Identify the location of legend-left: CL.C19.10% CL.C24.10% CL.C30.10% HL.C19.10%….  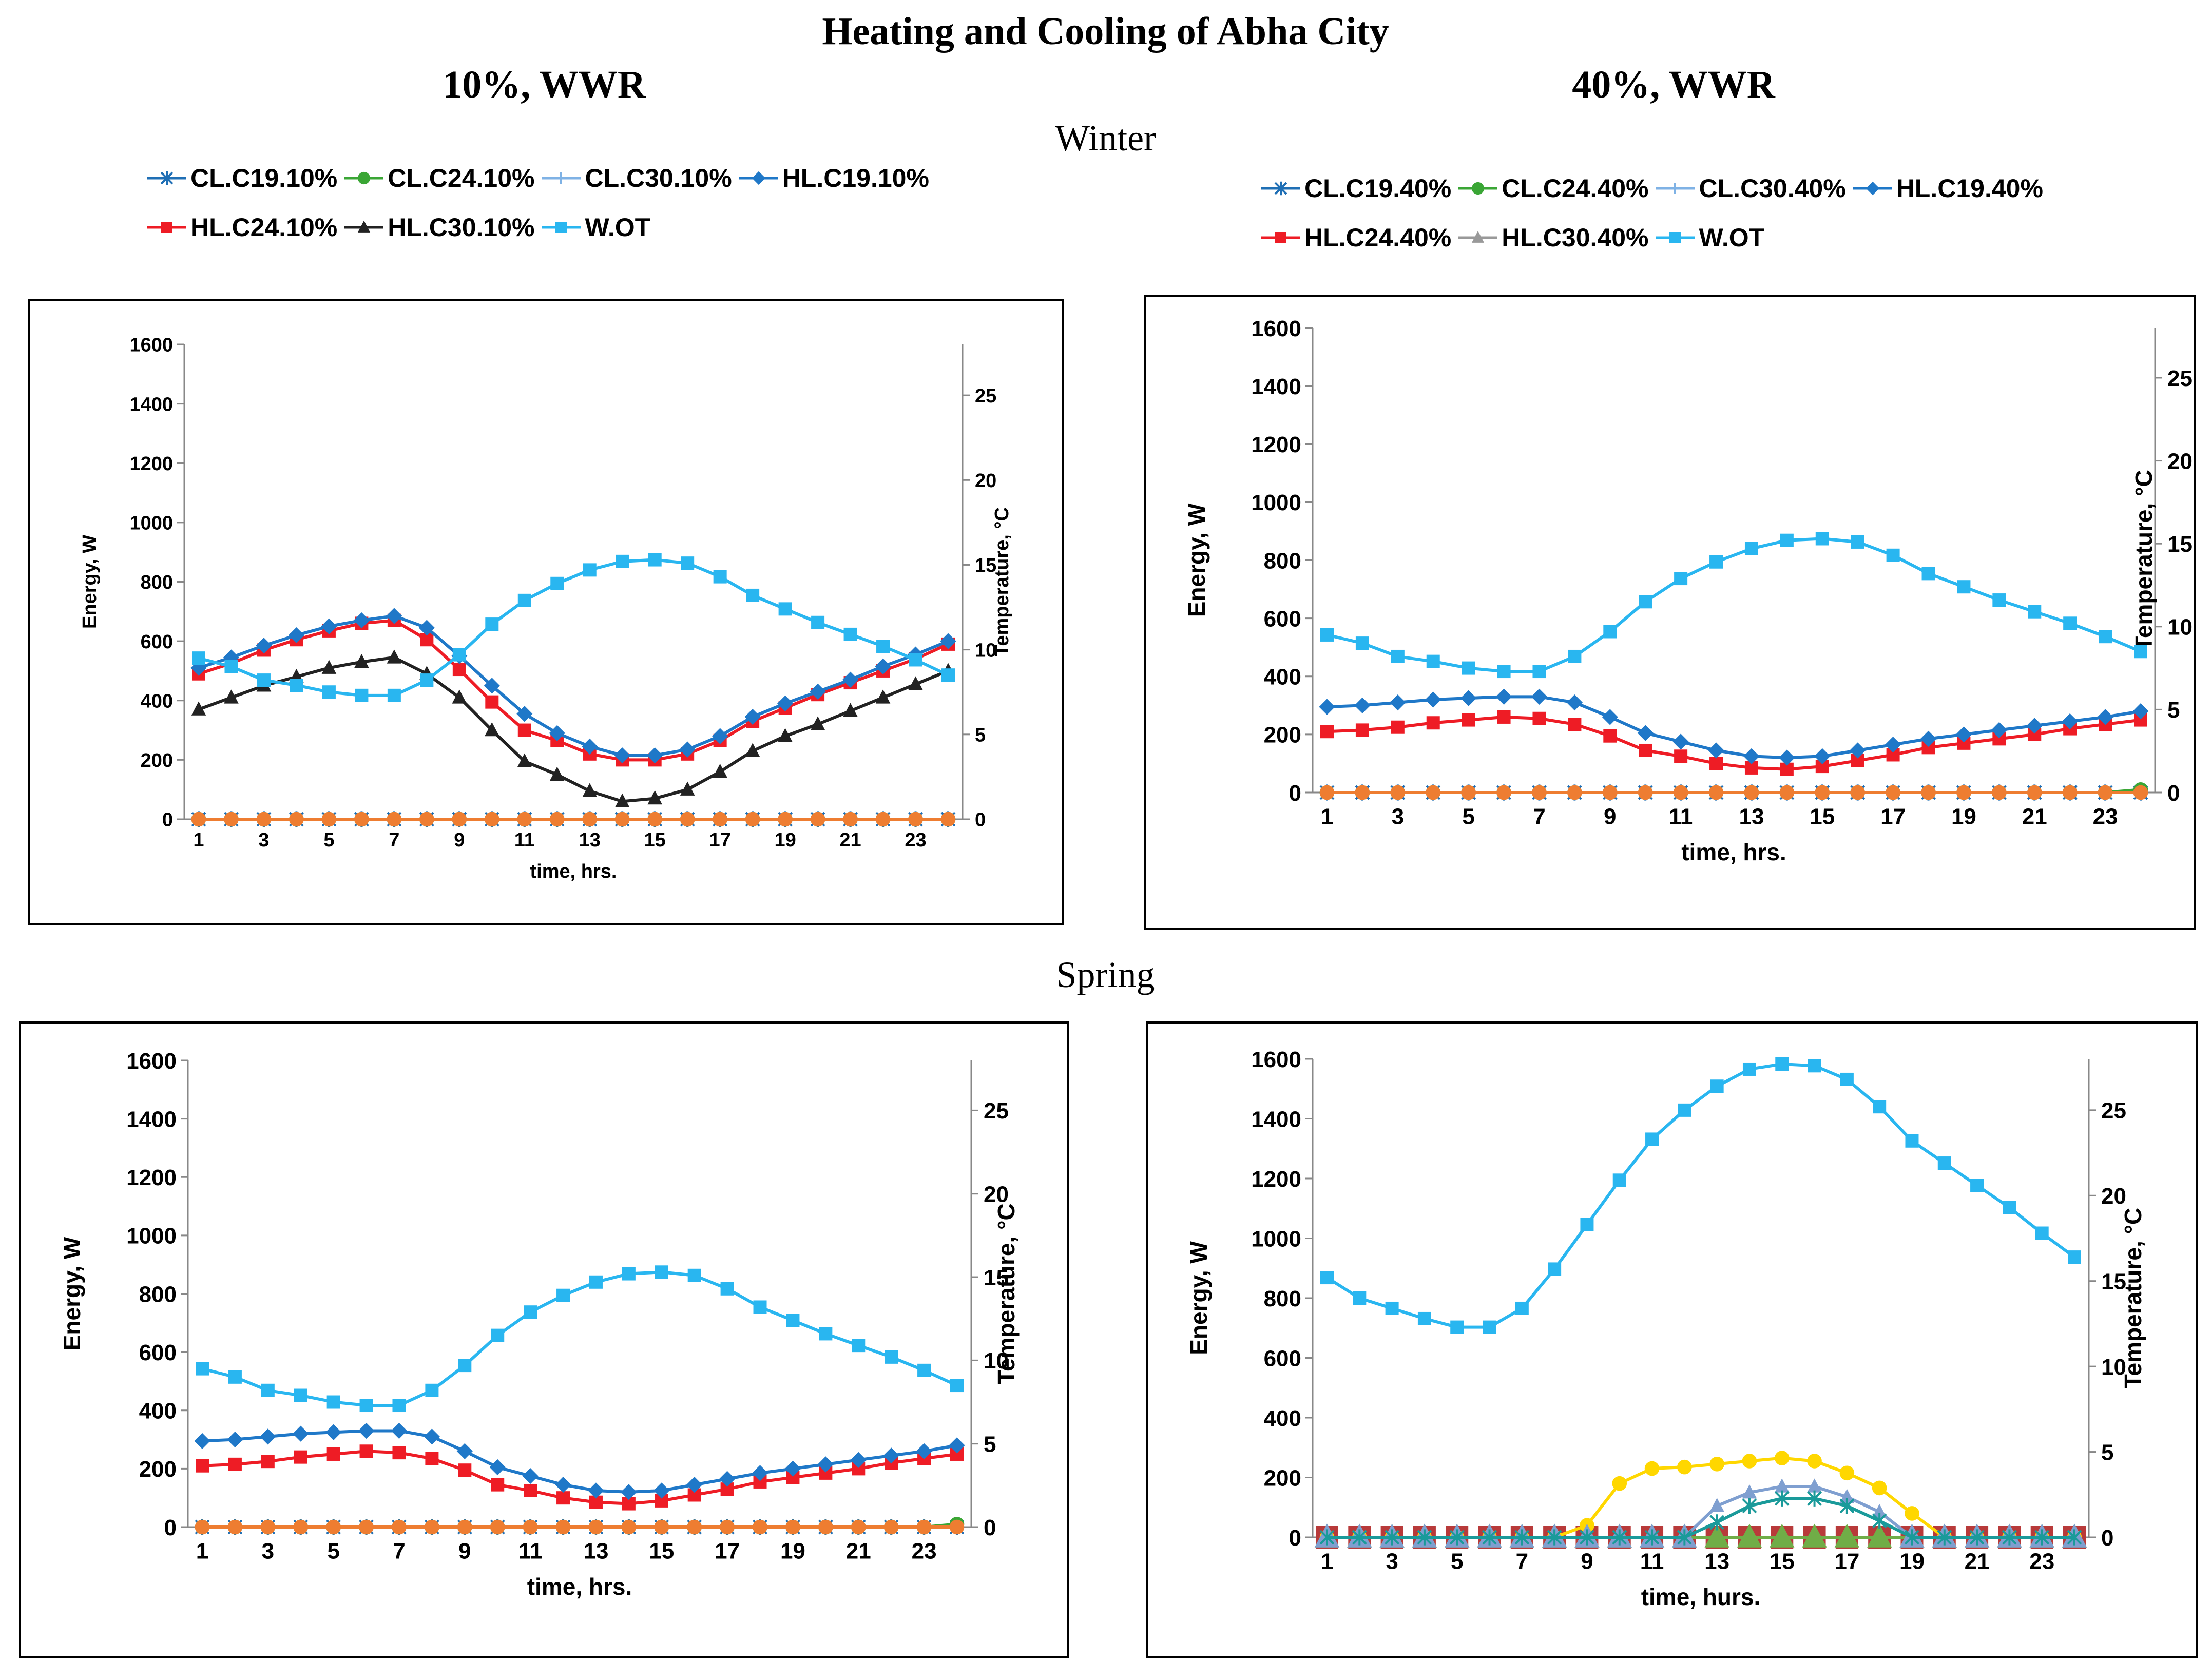
(608, 214).